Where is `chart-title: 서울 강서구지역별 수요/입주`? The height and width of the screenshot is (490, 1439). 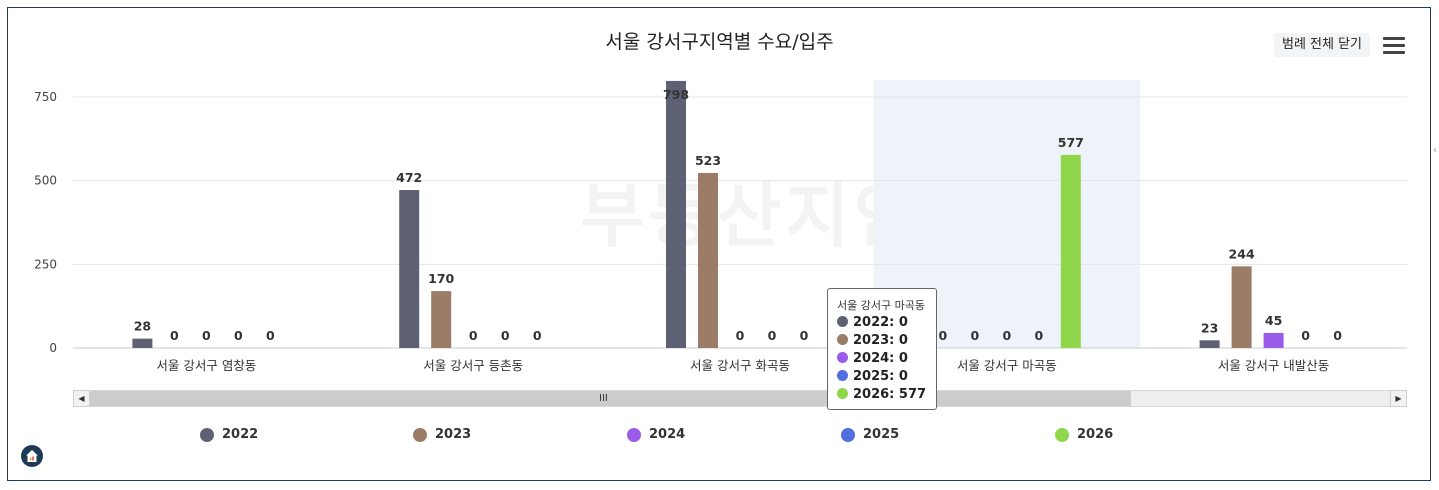 chart-title: 서울 강서구지역별 수요/입주 is located at coordinates (719, 42).